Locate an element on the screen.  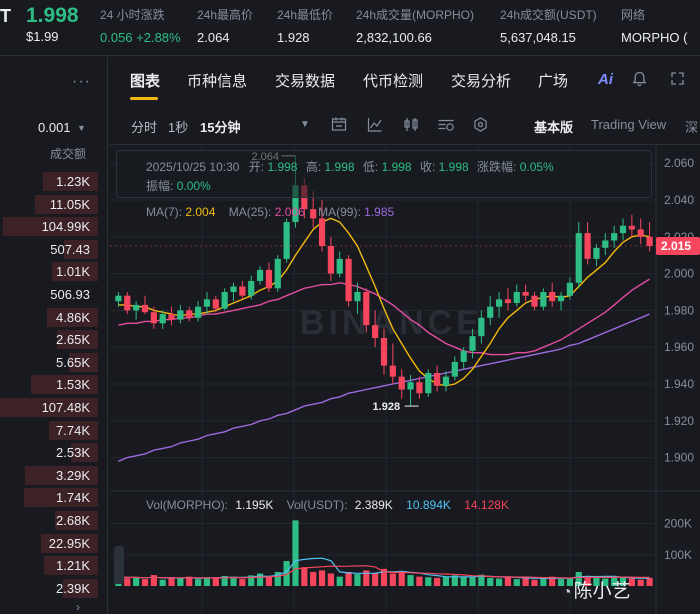
turnover-value: 22.95K is located at coordinates (69, 543).